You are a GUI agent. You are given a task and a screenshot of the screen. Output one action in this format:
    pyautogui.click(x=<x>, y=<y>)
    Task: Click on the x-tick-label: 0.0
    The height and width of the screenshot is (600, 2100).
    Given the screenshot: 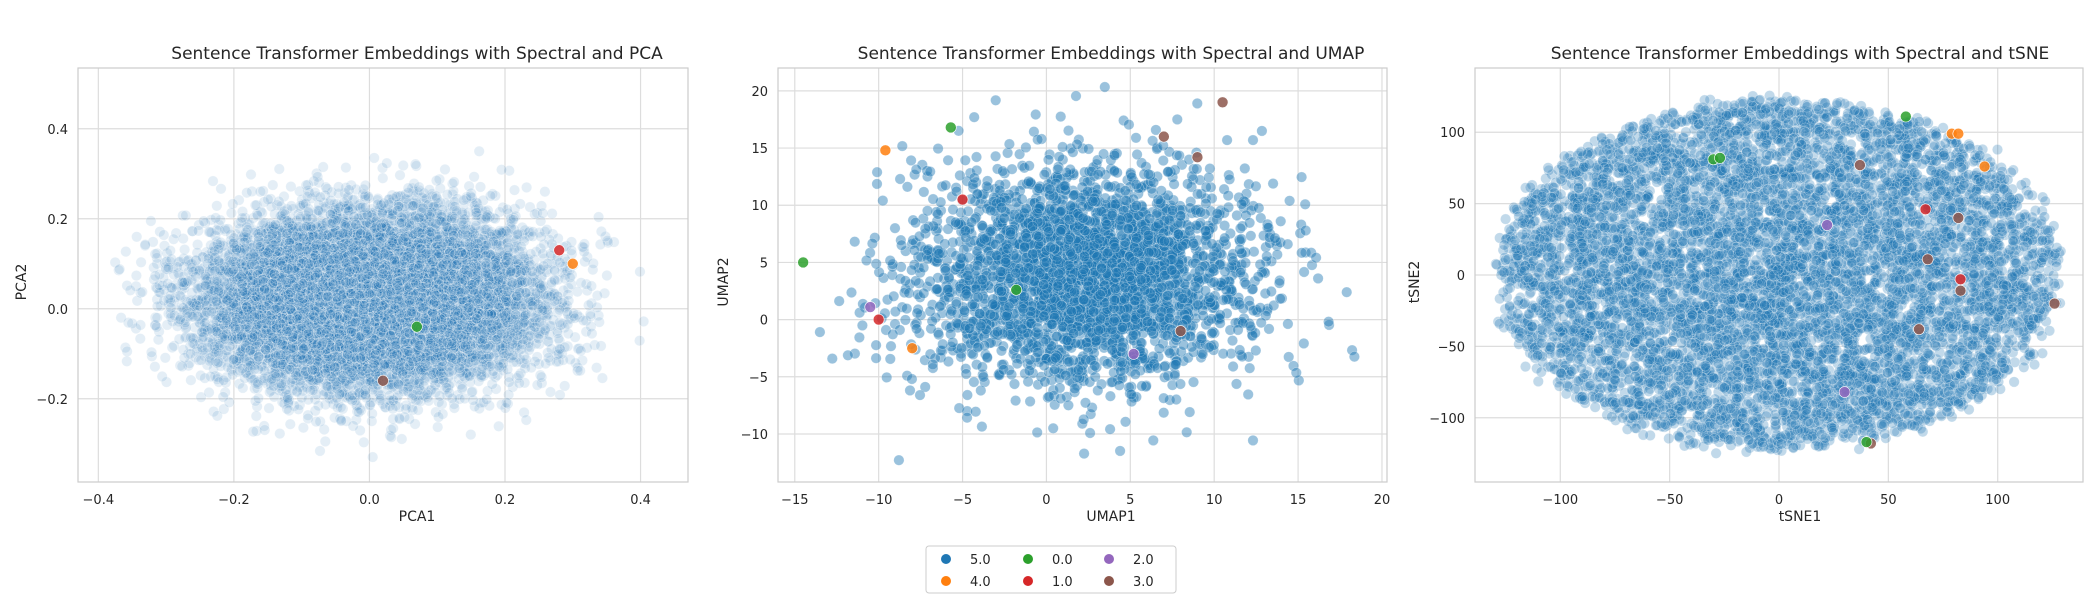 What is the action you would take?
    pyautogui.click(x=369, y=500)
    